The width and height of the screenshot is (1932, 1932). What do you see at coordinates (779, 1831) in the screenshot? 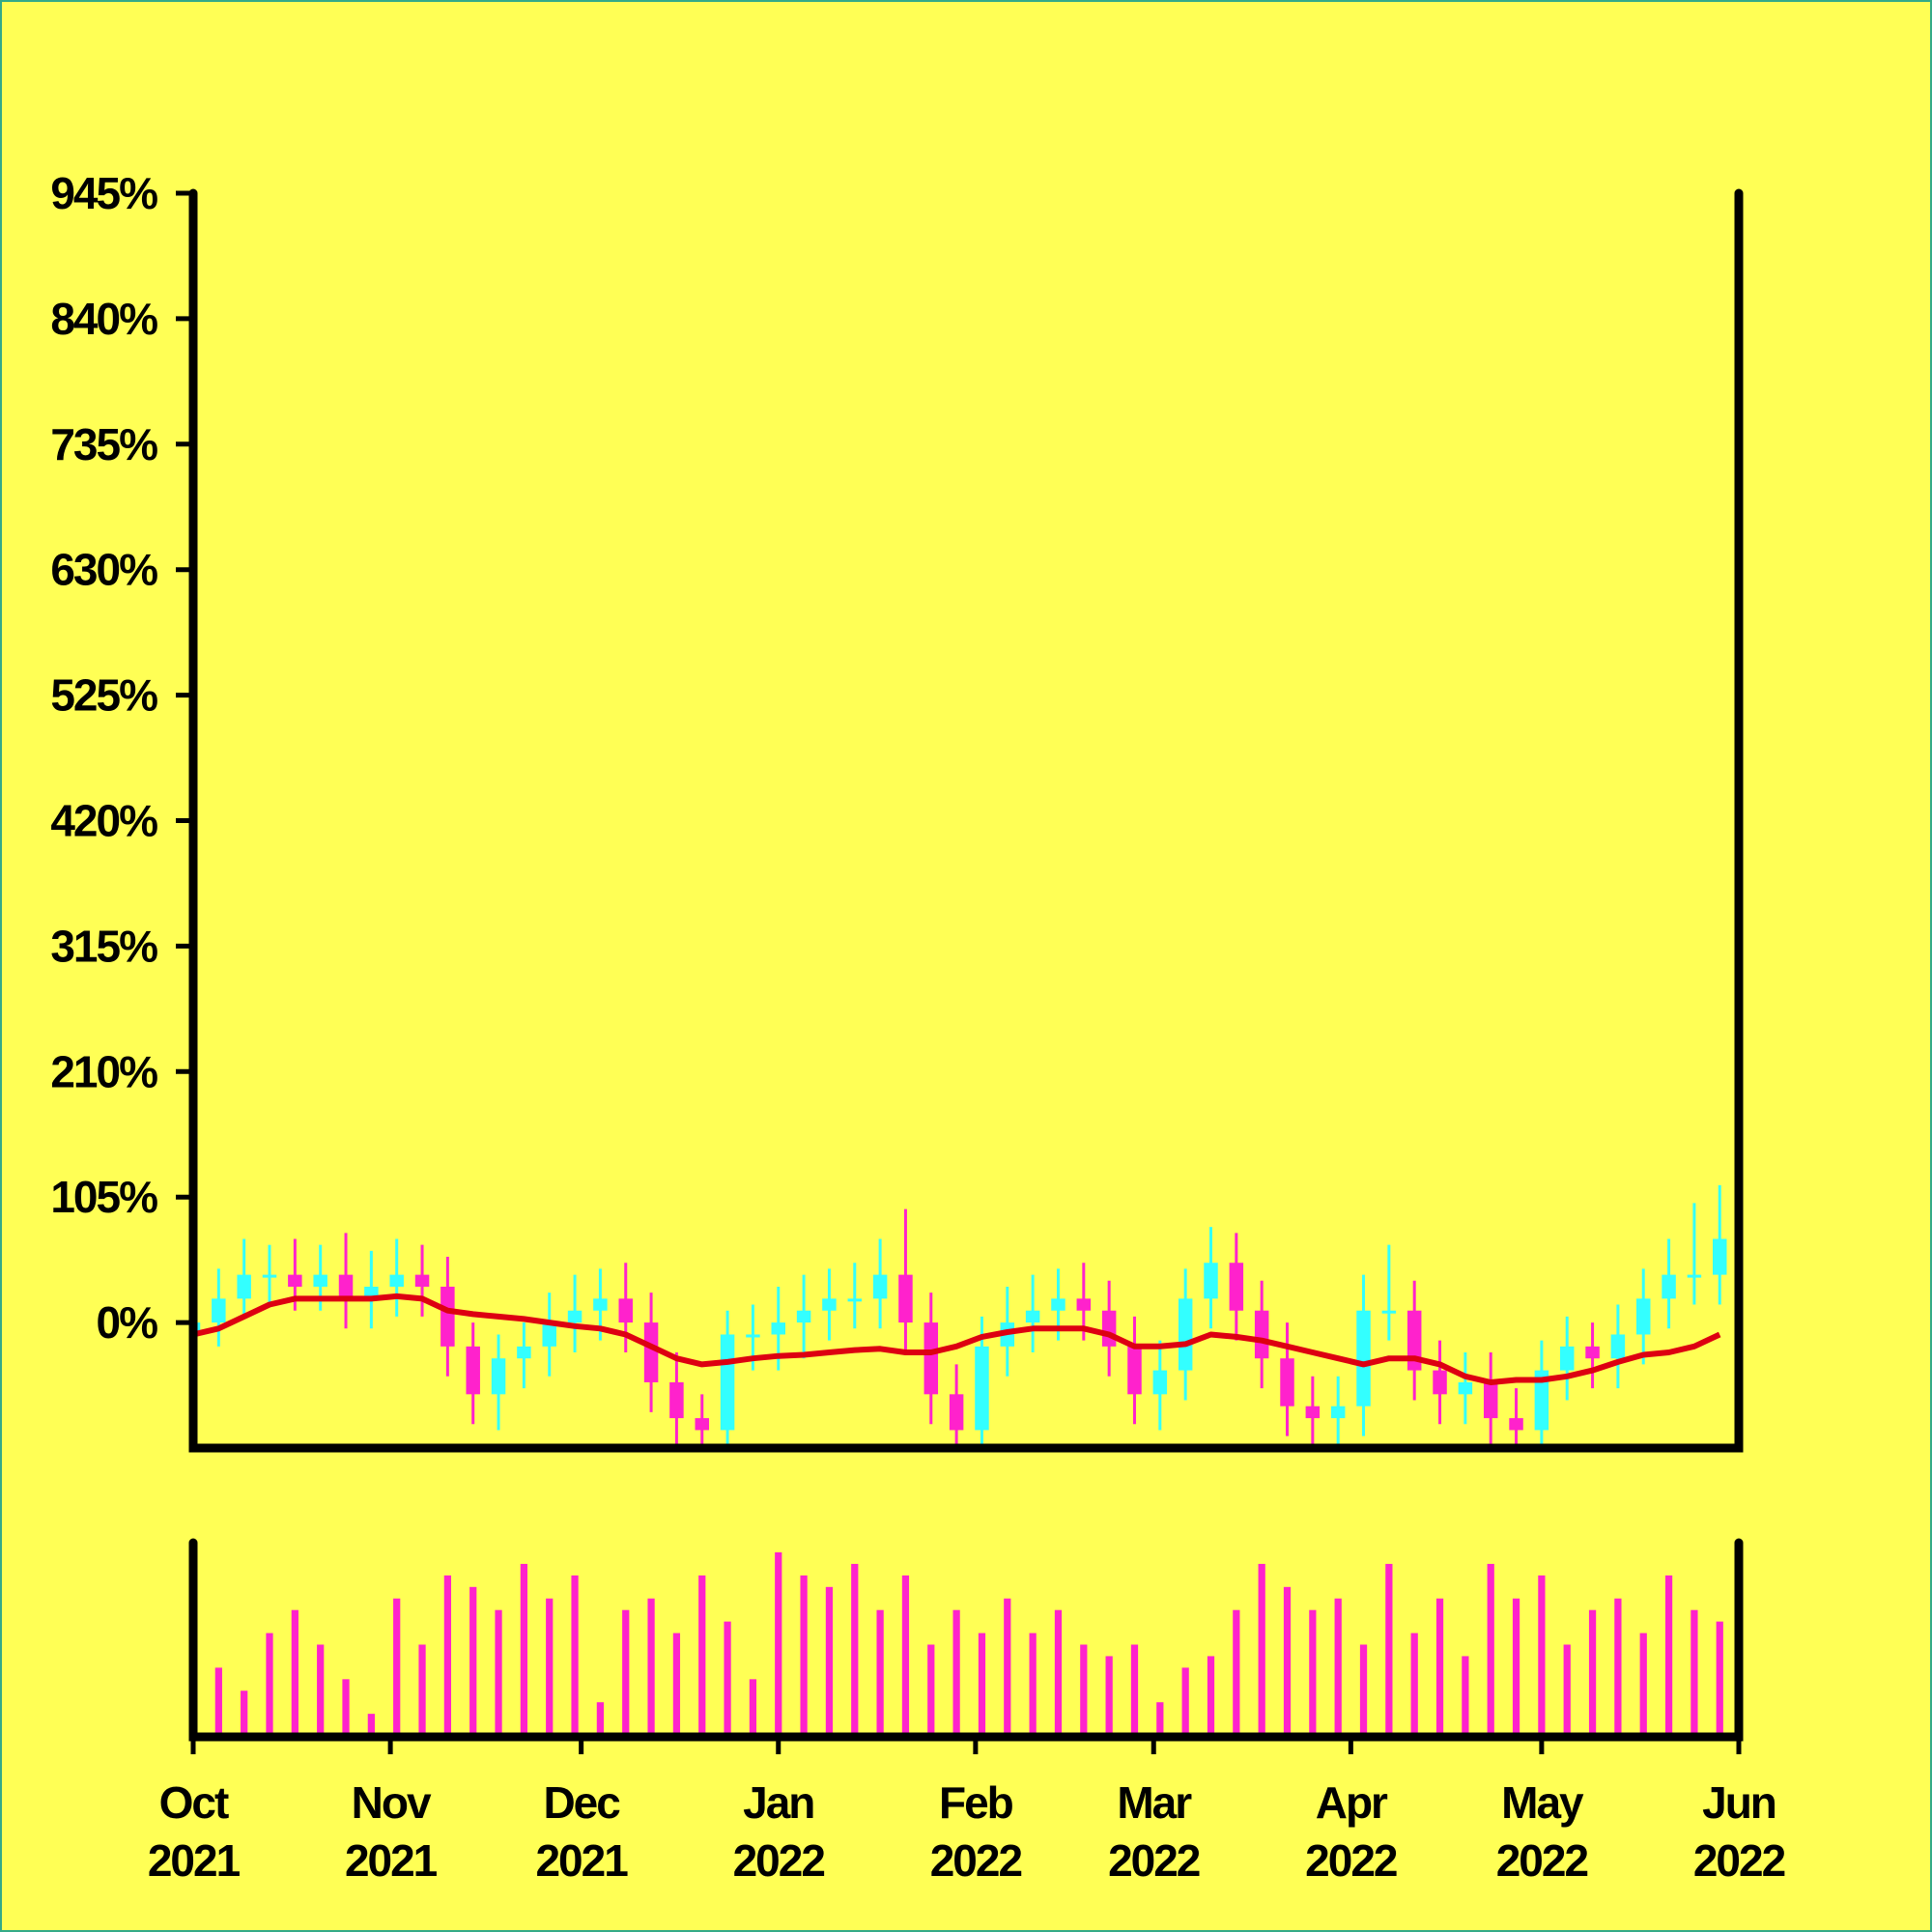
I see `x-tick-label: Jan 2022` at bounding box center [779, 1831].